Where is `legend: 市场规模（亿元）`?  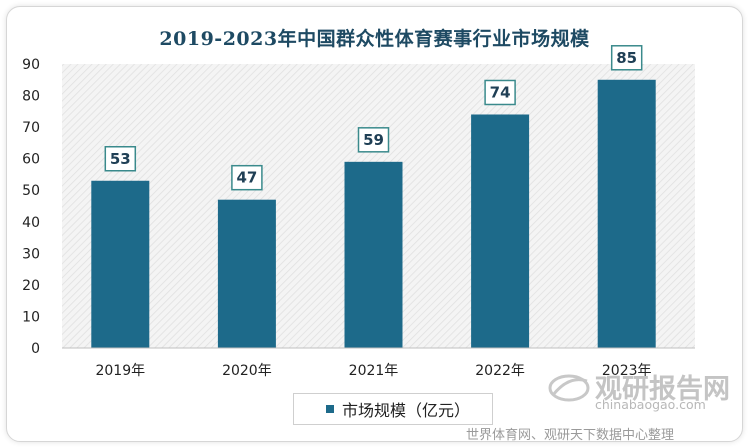 legend: 市场规模（亿元） is located at coordinates (393, 409).